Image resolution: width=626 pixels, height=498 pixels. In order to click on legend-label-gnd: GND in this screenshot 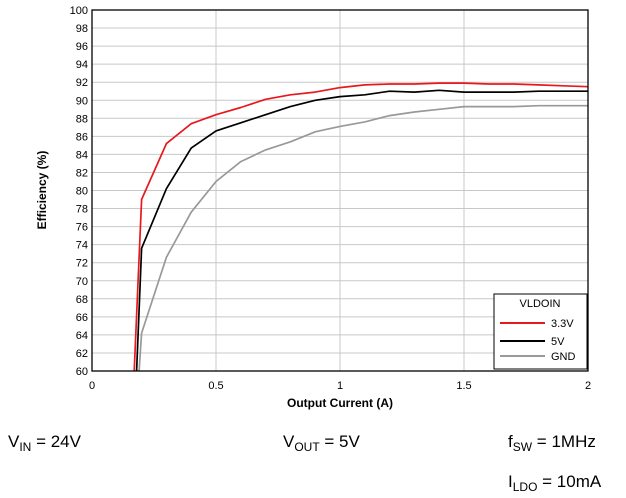, I will do `click(563, 357)`.